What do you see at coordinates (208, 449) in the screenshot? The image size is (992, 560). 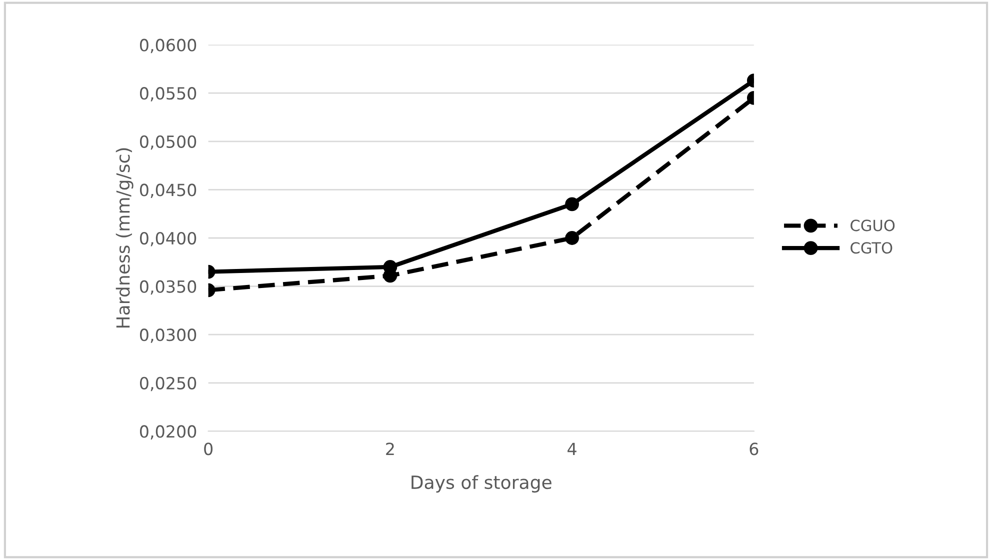 I see `x-tick-label: 0` at bounding box center [208, 449].